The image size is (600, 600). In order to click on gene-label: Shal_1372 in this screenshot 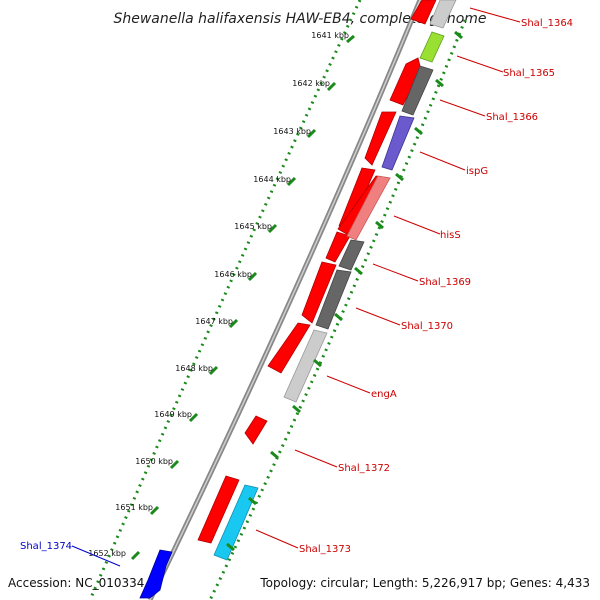, I will do `click(364, 468)`.